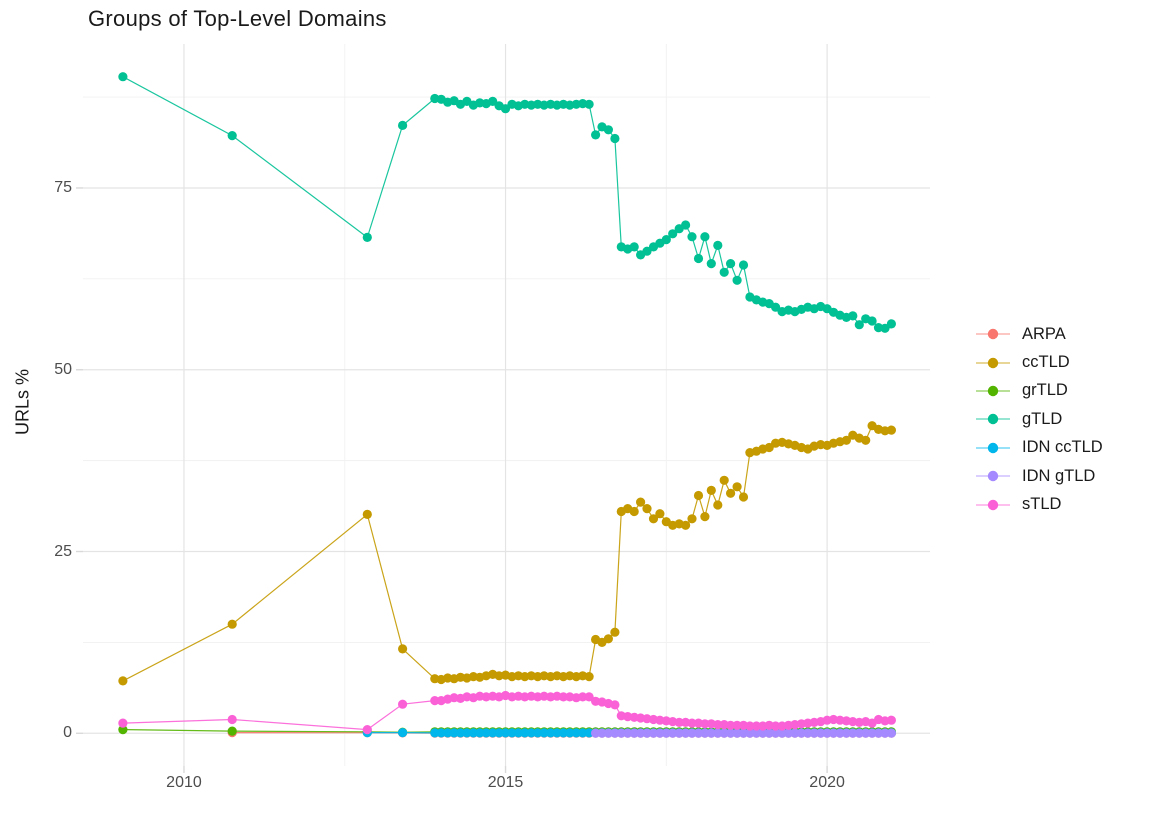 This screenshot has height=827, width=1164. What do you see at coordinates (507, 712) in the screenshot?
I see `series-sTLD` at bounding box center [507, 712].